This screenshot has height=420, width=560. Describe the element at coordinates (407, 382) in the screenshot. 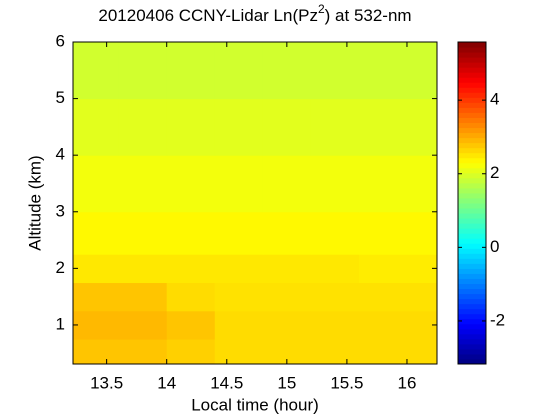

I see `x-tick-label: 16` at that location.